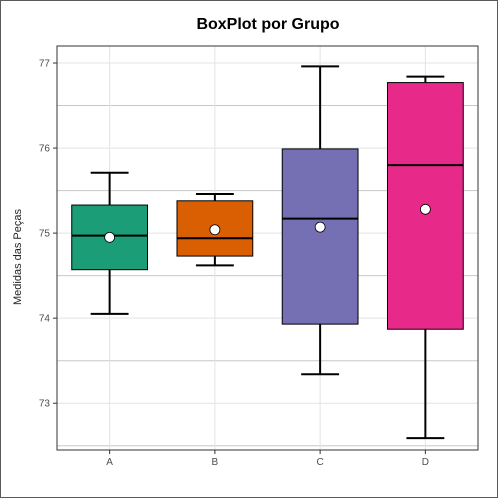  Describe the element at coordinates (45, 149) in the screenshot. I see `y-tick-label: 76` at that location.